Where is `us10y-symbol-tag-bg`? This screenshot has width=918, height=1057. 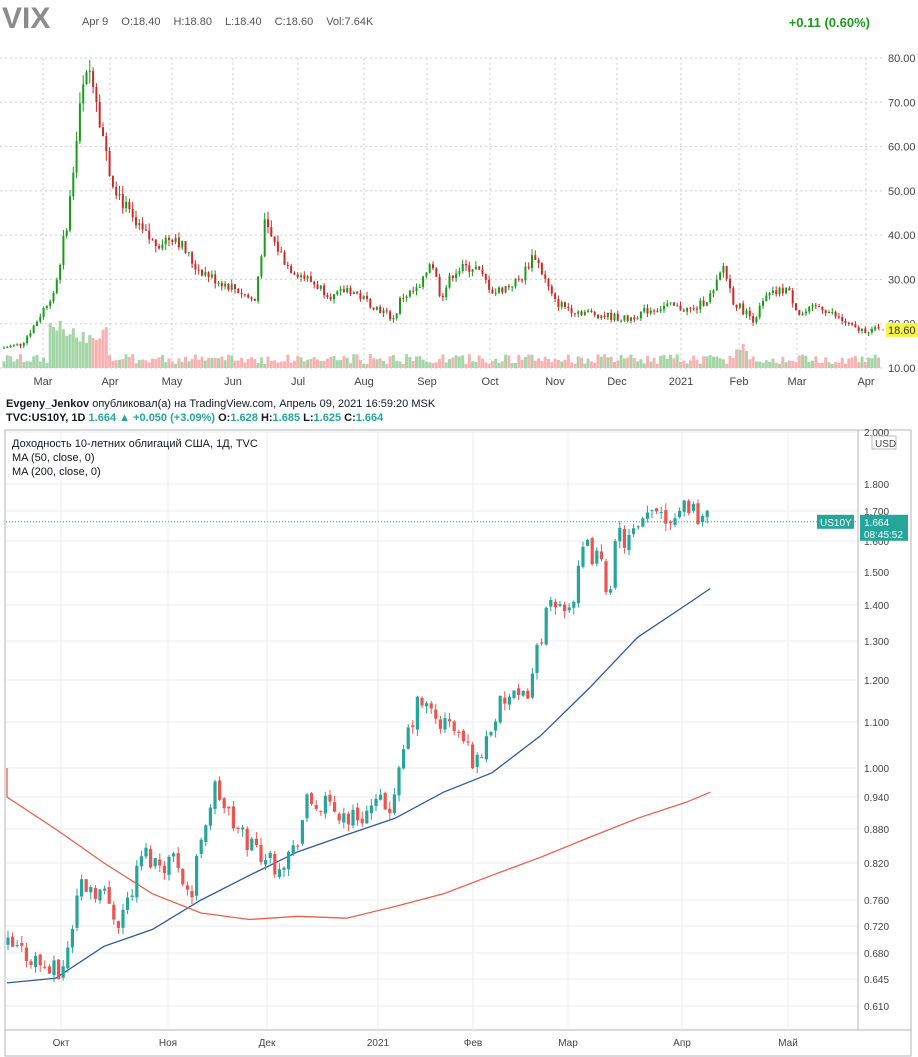
us10y-symbol-tag-bg is located at coordinates (835, 521).